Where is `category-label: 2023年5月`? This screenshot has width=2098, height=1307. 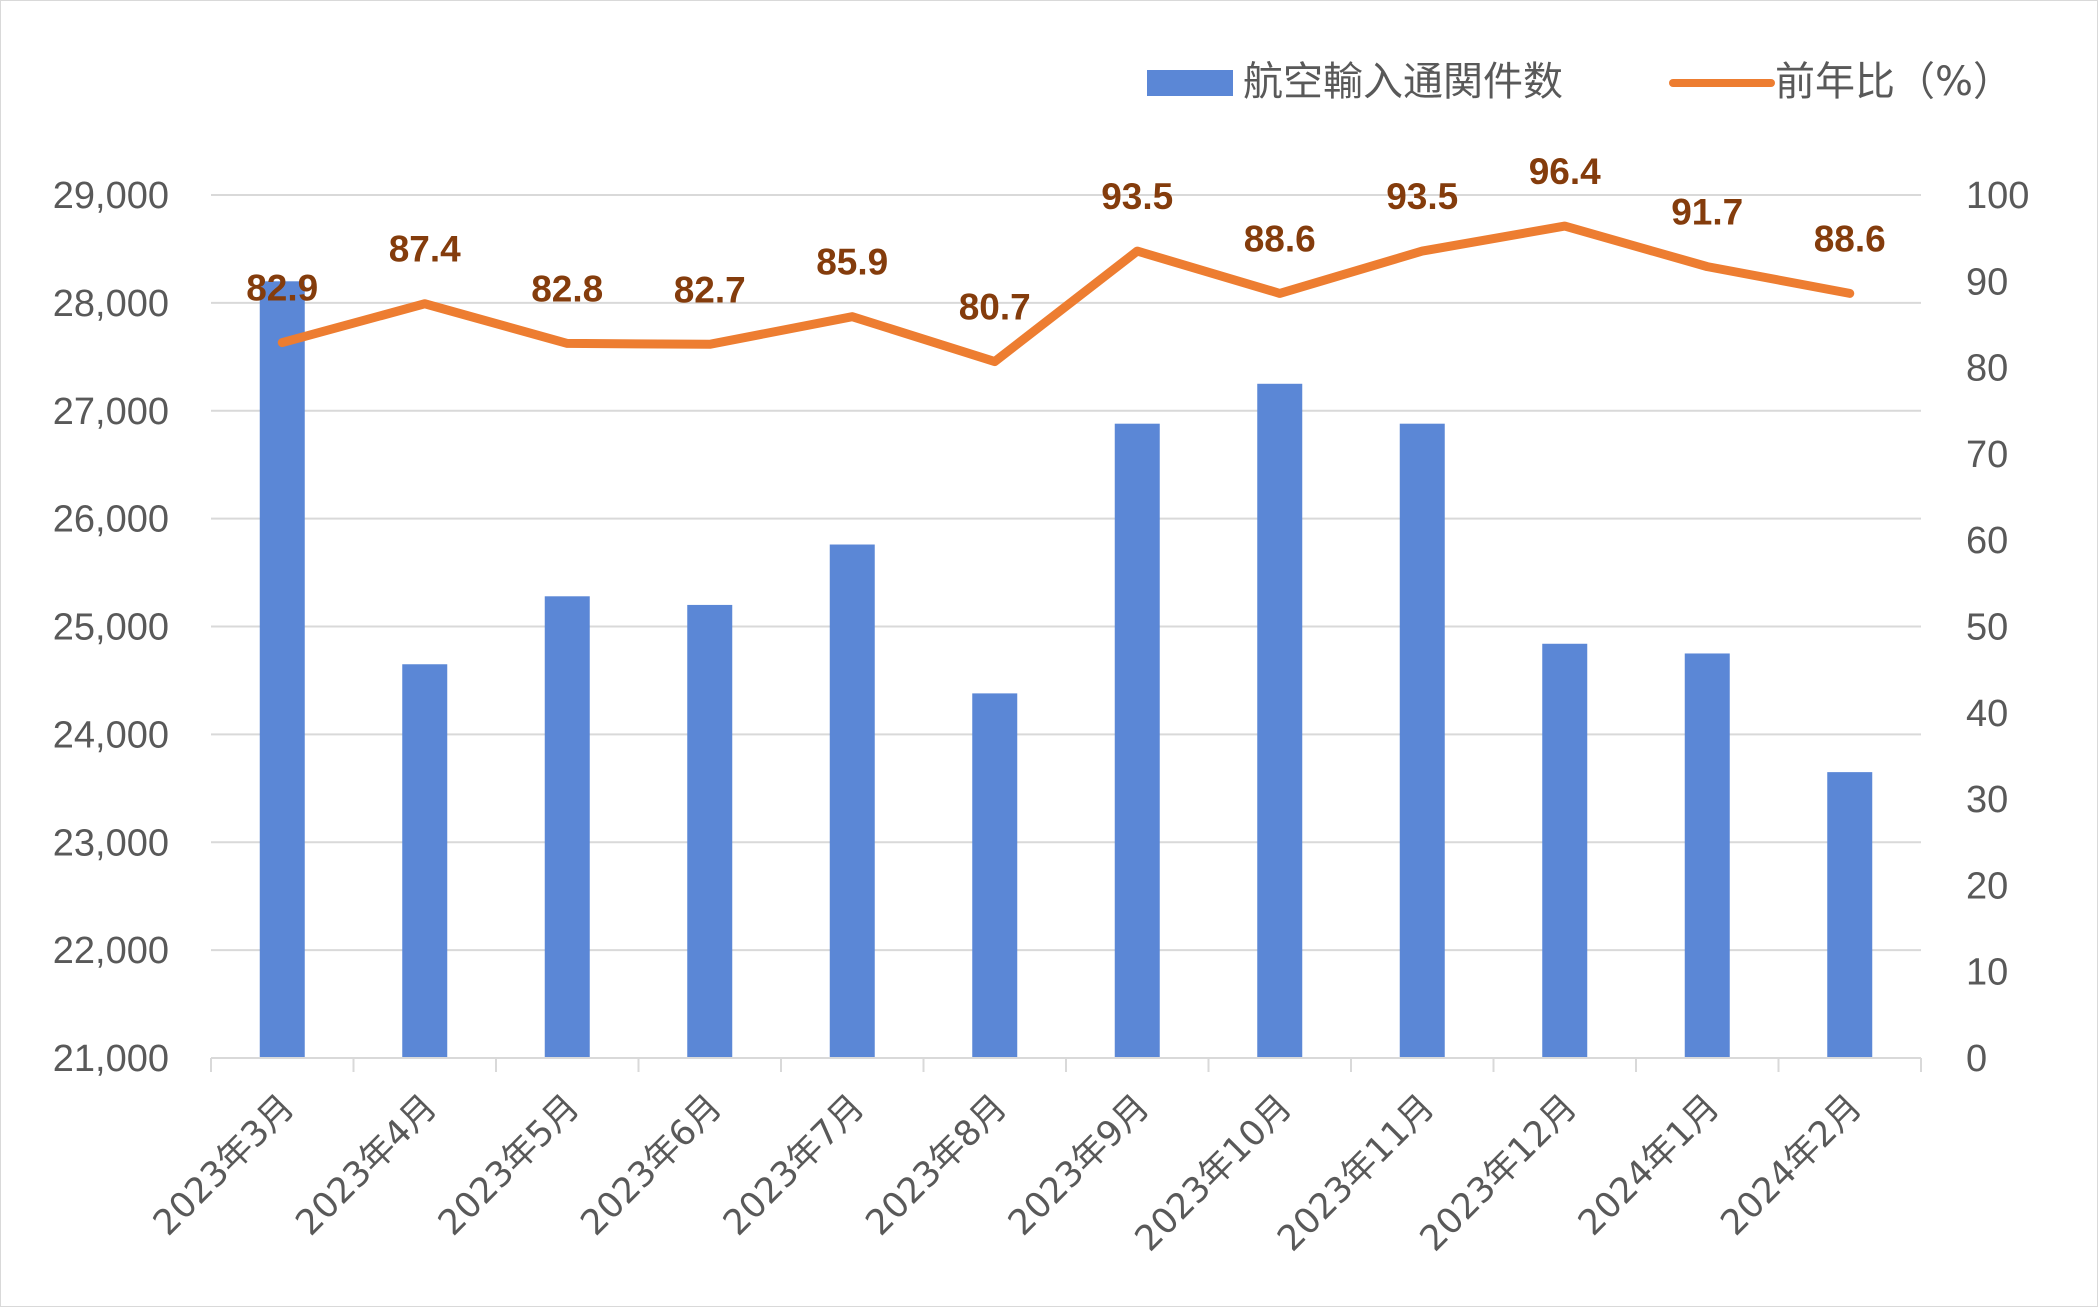 category-label: 2023年5月 is located at coordinates (509, 1165).